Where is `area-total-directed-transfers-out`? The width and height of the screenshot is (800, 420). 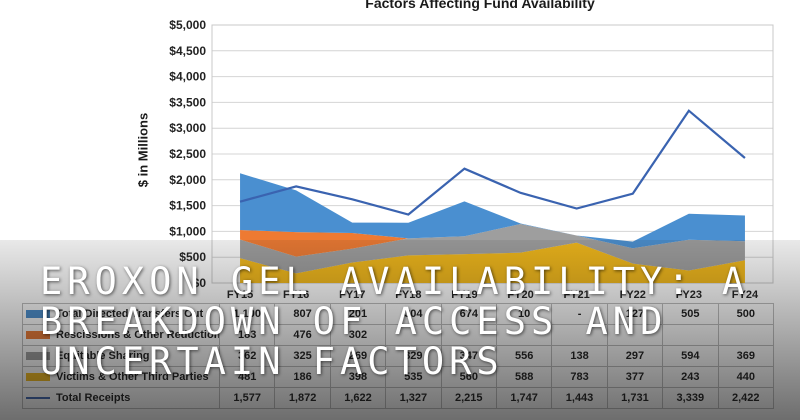
area-total-directed-transfers-out is located at coordinates (492, 211).